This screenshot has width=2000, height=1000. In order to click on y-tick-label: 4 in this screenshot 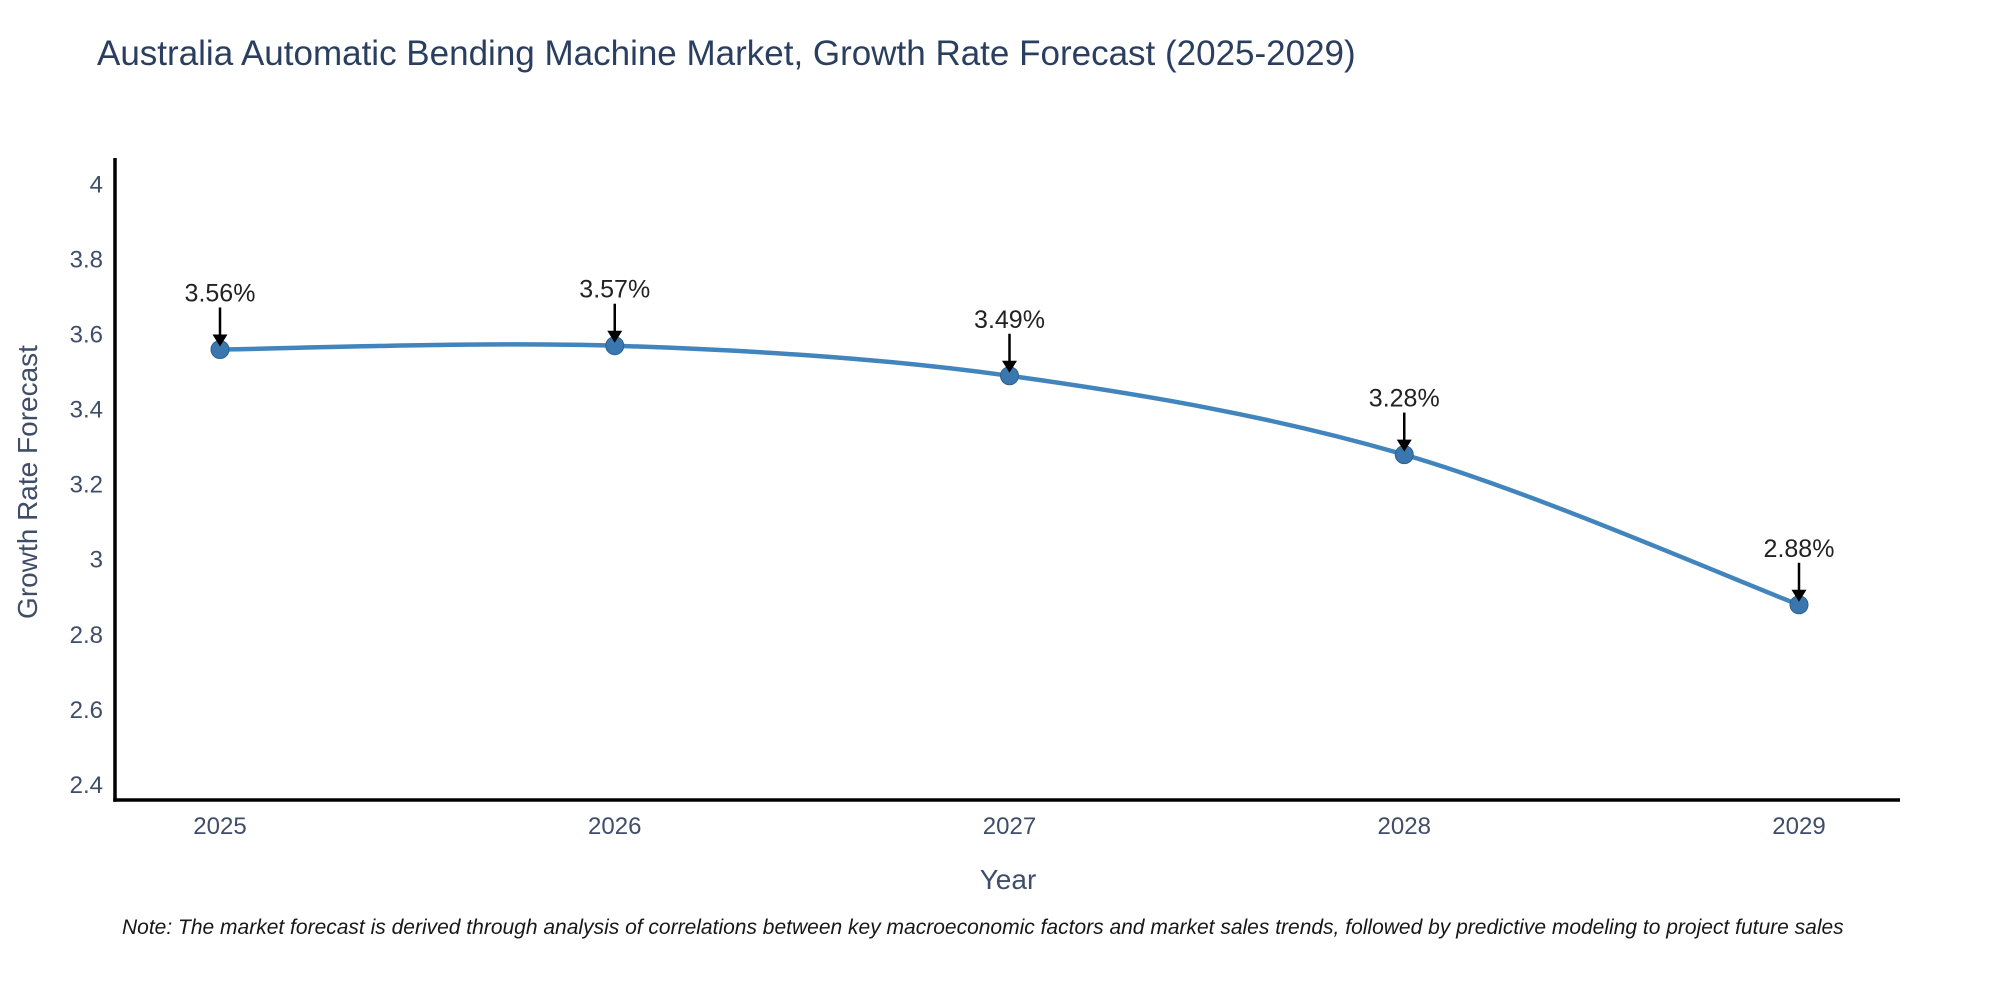, I will do `click(96, 184)`.